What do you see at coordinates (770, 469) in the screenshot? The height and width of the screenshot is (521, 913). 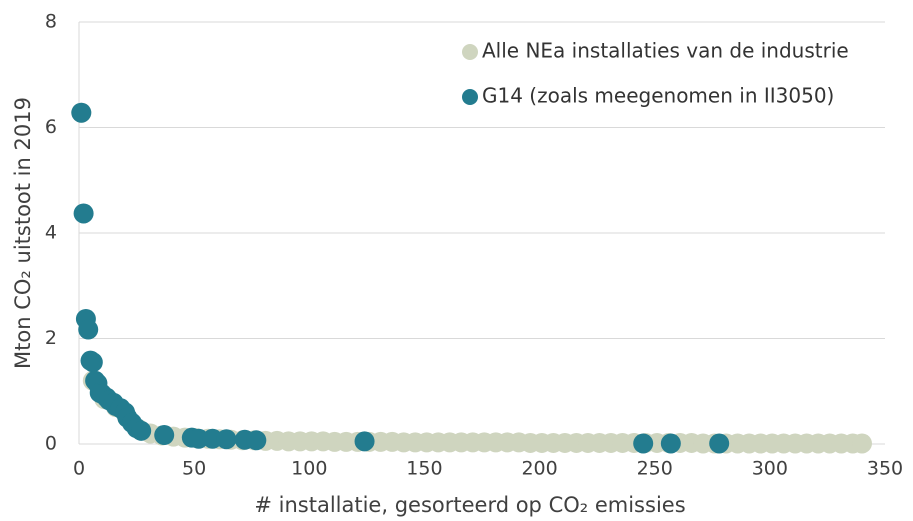 I see `x-tick-label: 300` at bounding box center [770, 469].